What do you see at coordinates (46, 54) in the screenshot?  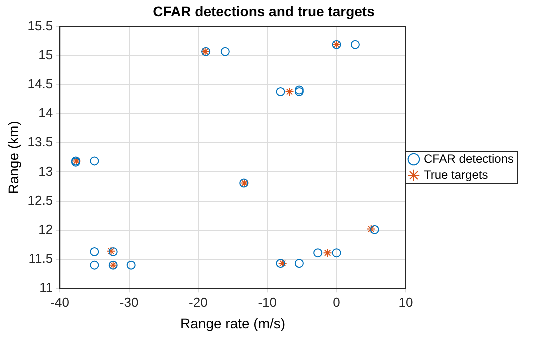 I see `y-tick-label: 15` at bounding box center [46, 54].